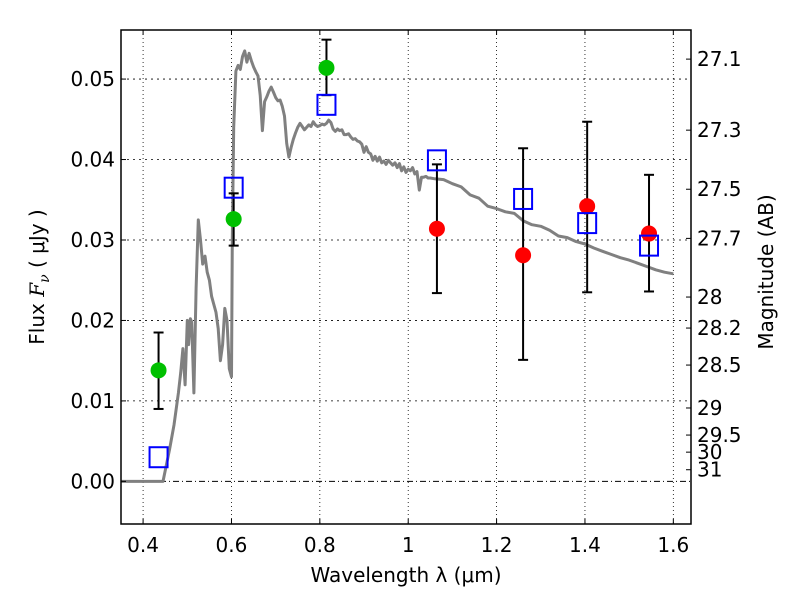 The height and width of the screenshot is (600, 800). What do you see at coordinates (673, 545) in the screenshot?
I see `x-tick-label: 1.6` at bounding box center [673, 545].